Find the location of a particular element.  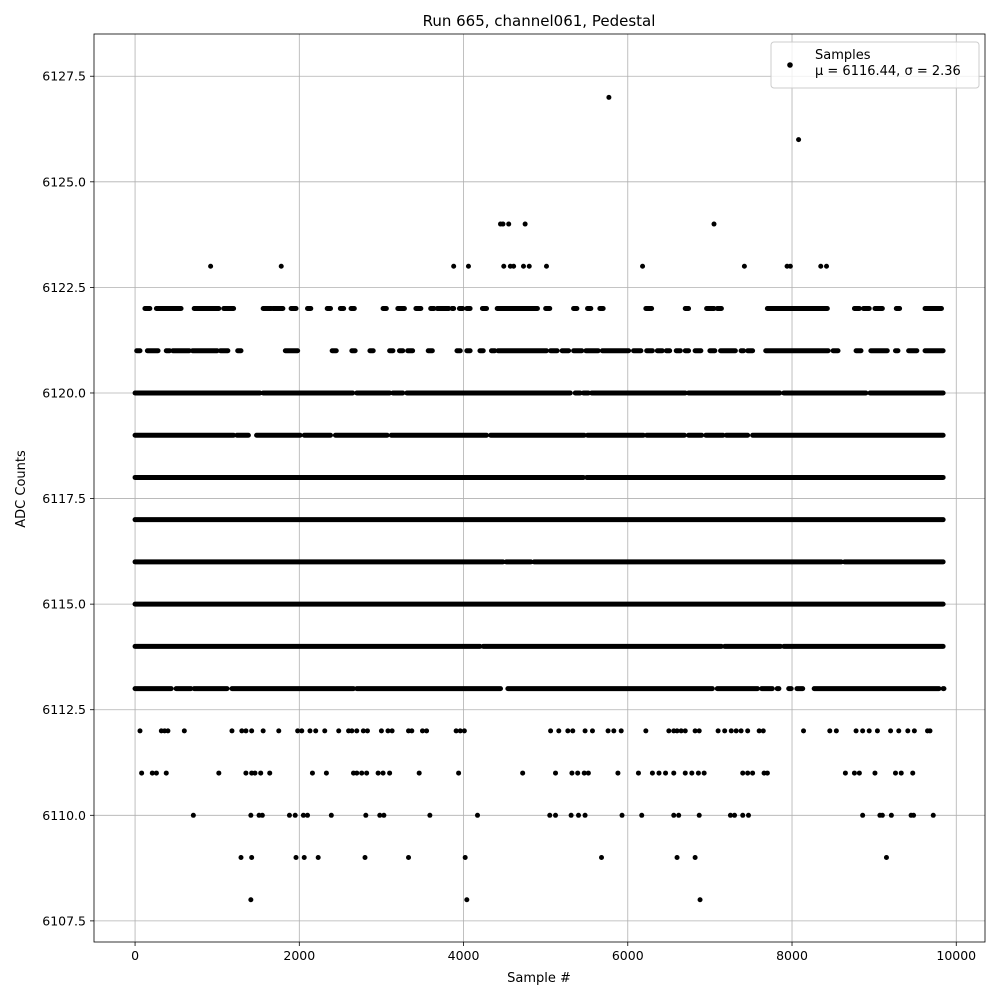

y-tick-label: 6127.5 is located at coordinates (64, 76).